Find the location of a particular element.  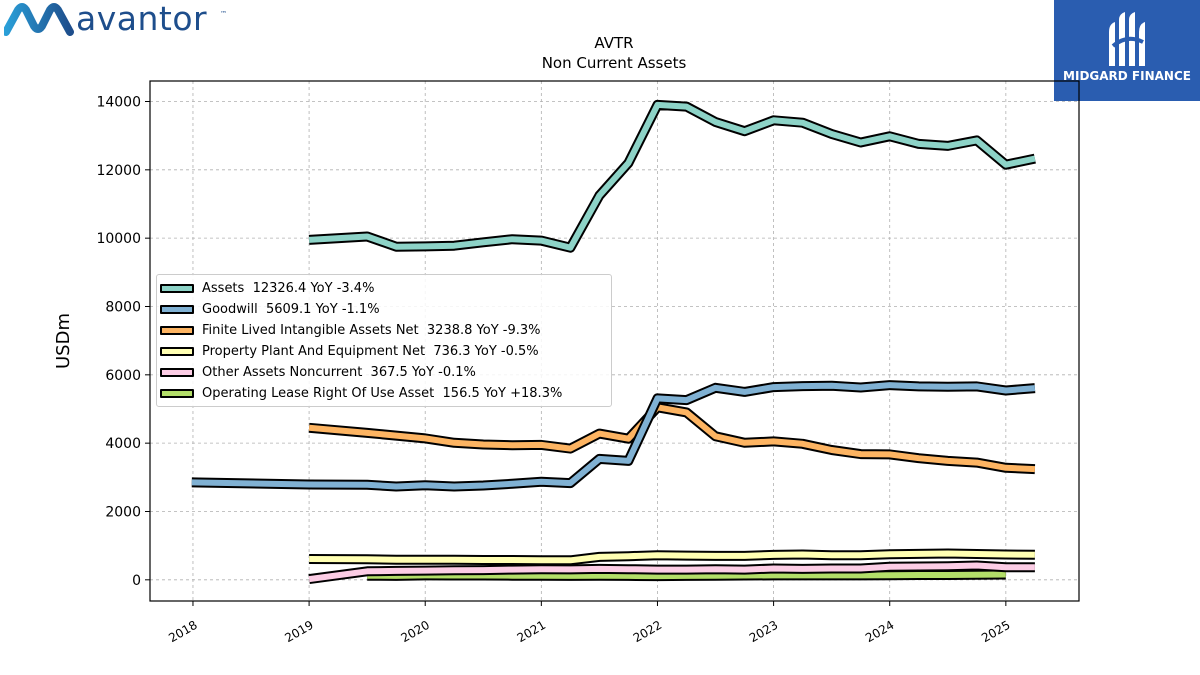

y-tick-label: 2000 is located at coordinates (123, 512).